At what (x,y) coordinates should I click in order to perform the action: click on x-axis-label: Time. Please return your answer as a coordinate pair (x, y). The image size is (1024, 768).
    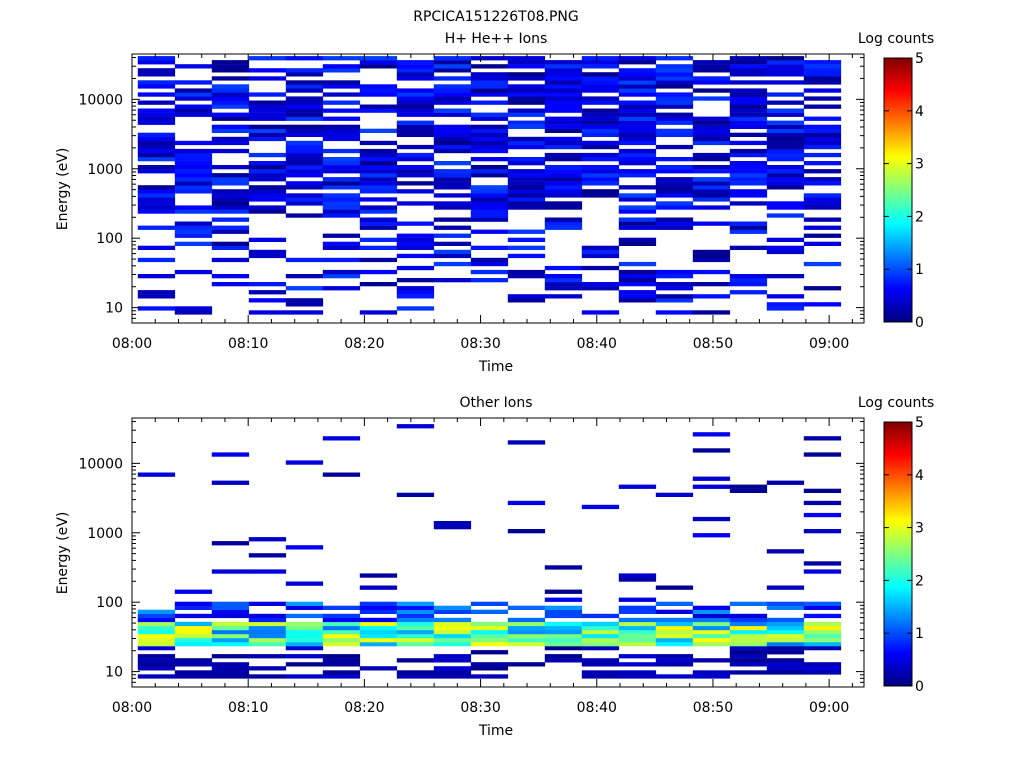
    Looking at the image, I should click on (495, 367).